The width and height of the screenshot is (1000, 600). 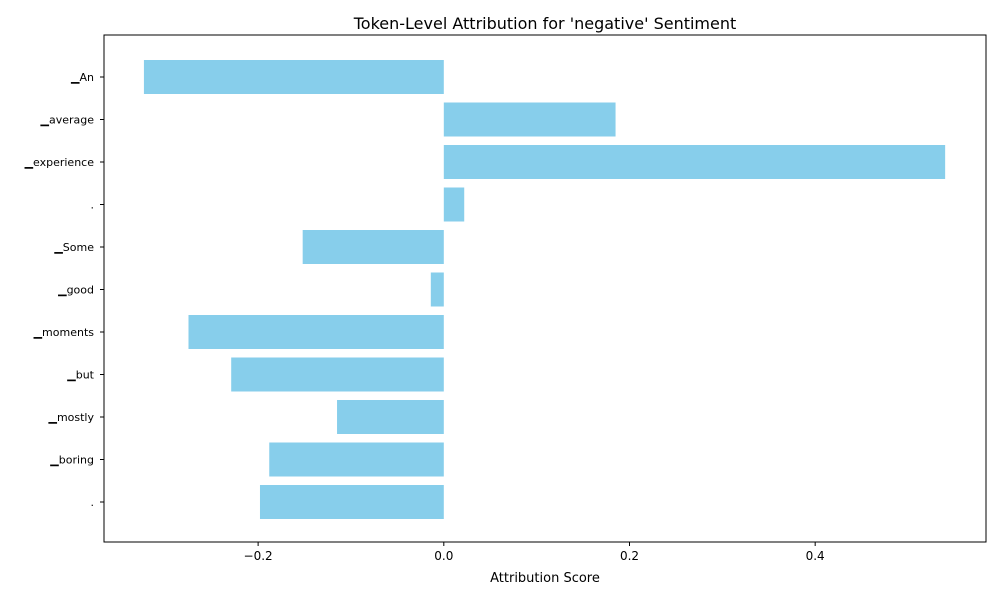 What do you see at coordinates (93, 502) in the screenshot?
I see `y-tick-label-10: .` at bounding box center [93, 502].